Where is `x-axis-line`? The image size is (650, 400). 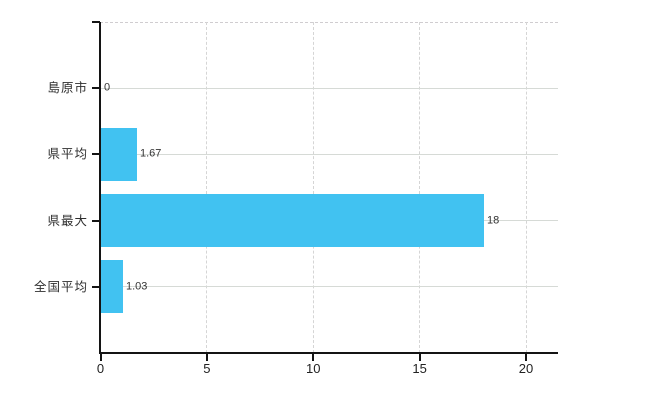
x-axis-line is located at coordinates (328, 353).